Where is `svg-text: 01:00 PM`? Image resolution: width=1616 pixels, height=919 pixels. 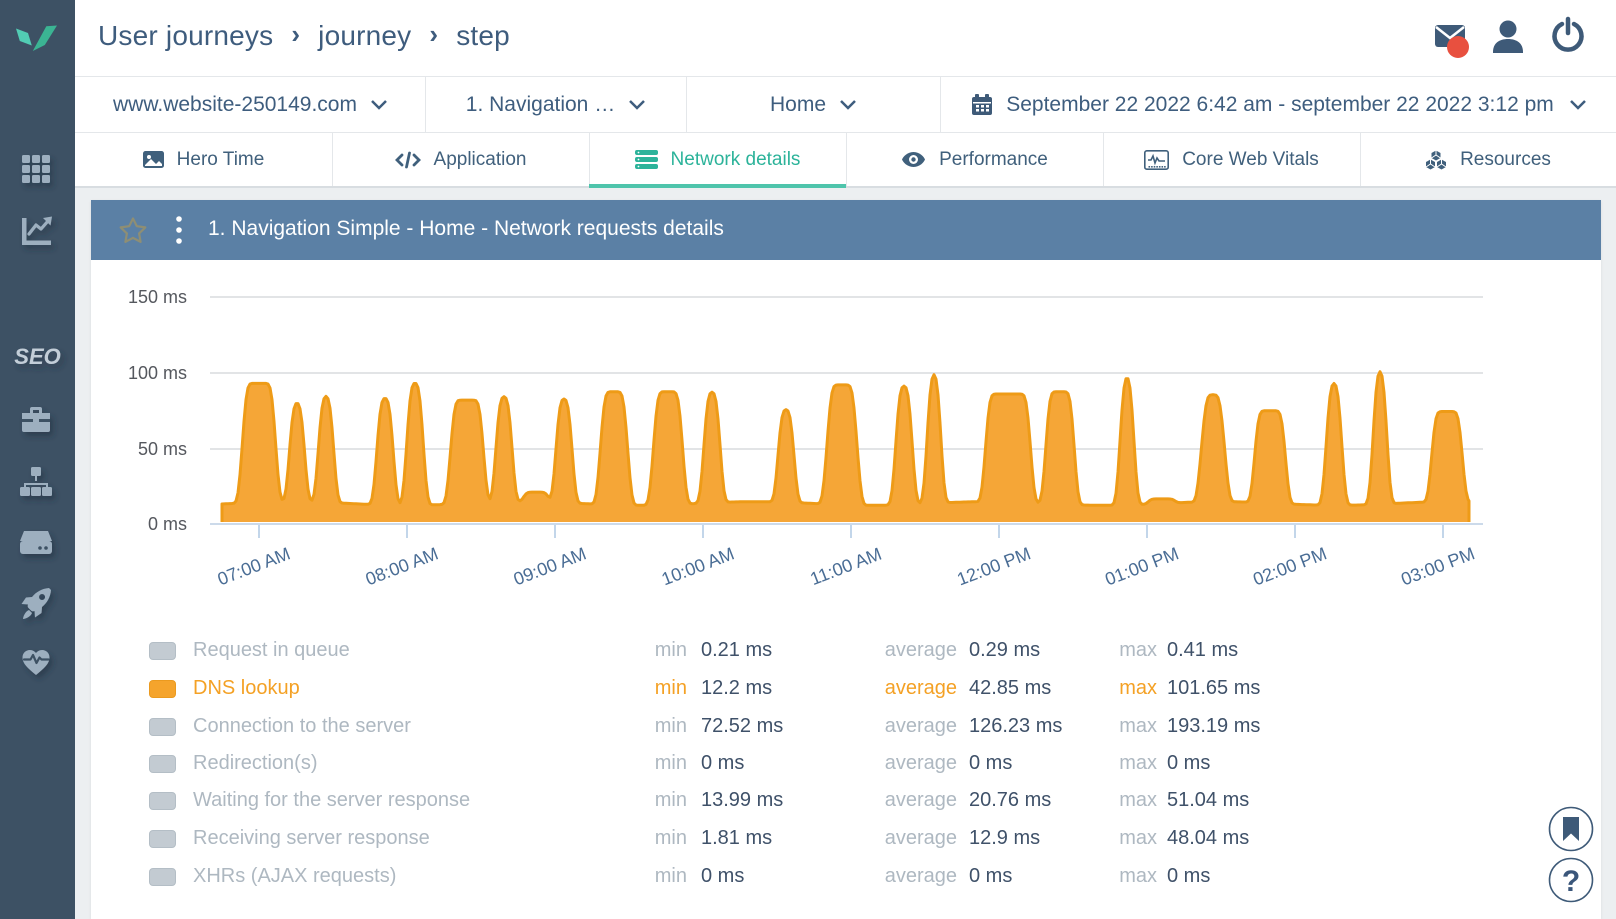 svg-text: 01:00 PM is located at coordinates (1141, 566).